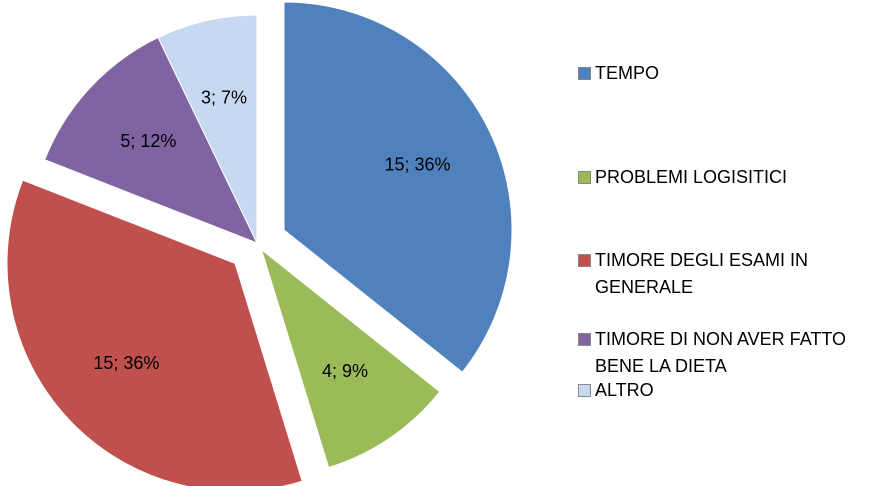 This screenshot has width=872, height=486. What do you see at coordinates (725, 73) in the screenshot?
I see `legend-entry: TEMPO` at bounding box center [725, 73].